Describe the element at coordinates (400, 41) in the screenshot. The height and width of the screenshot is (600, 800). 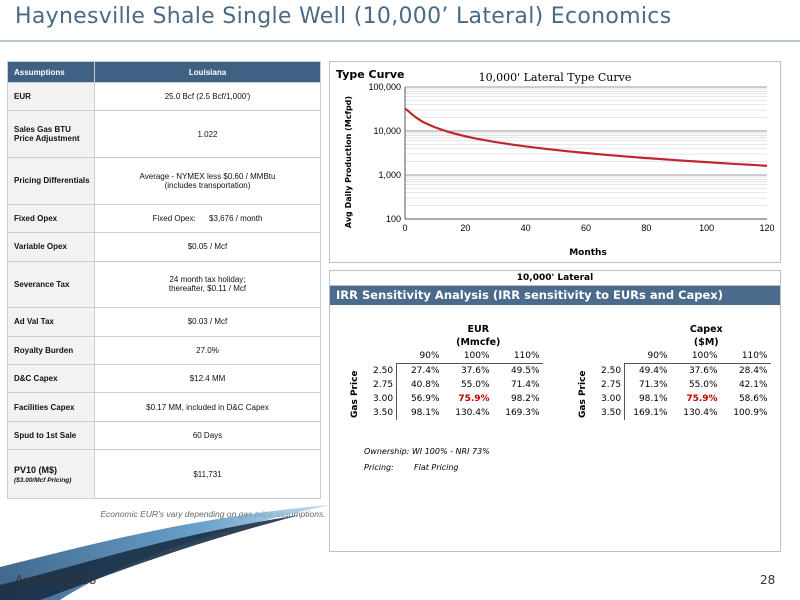
I see `title-divider` at that location.